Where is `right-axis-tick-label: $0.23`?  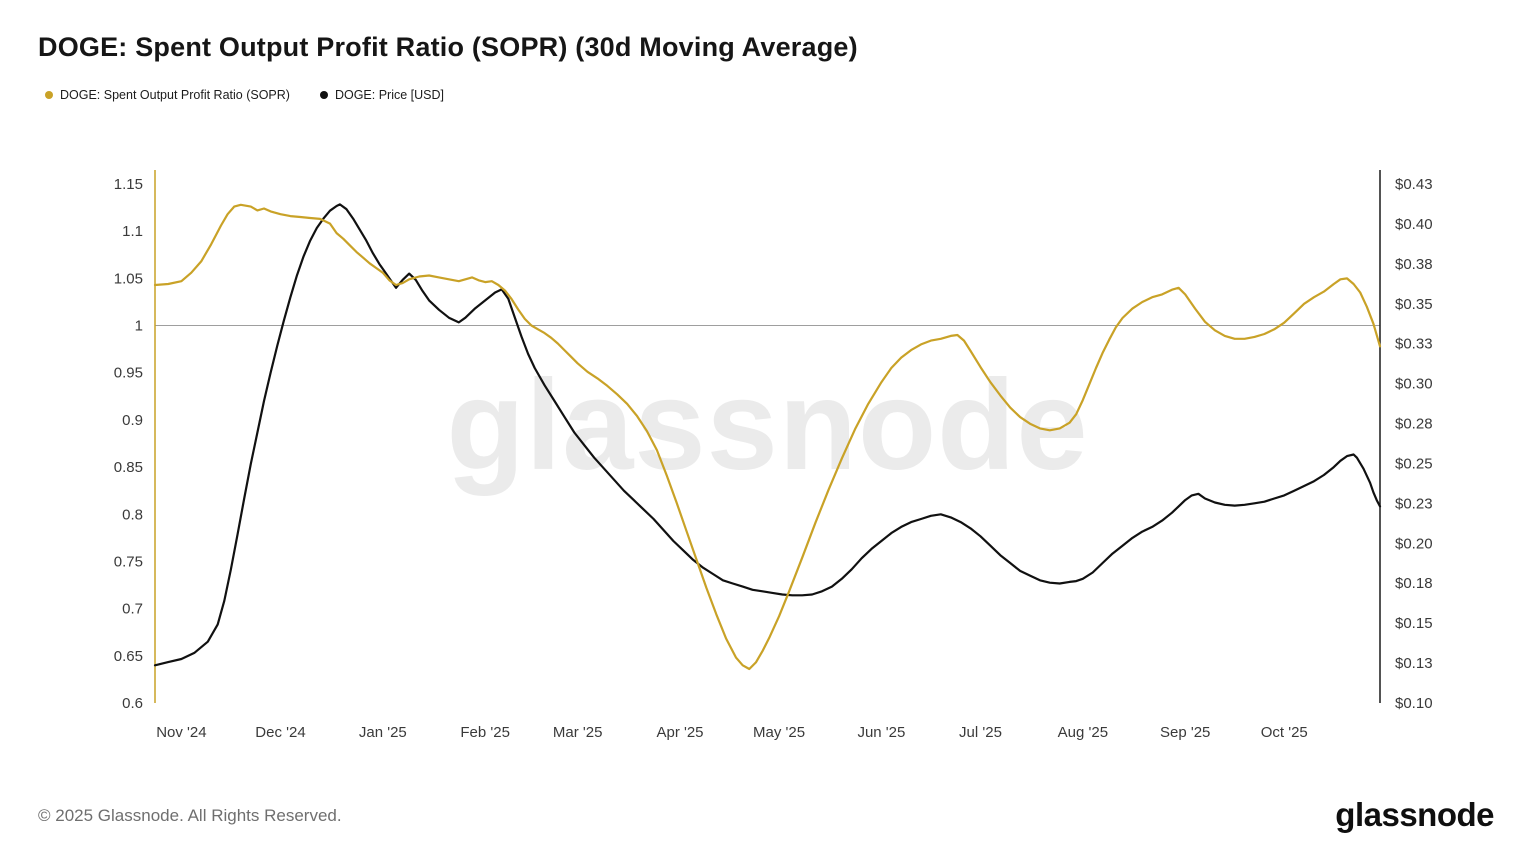 right-axis-tick-label: $0.23 is located at coordinates (1414, 503).